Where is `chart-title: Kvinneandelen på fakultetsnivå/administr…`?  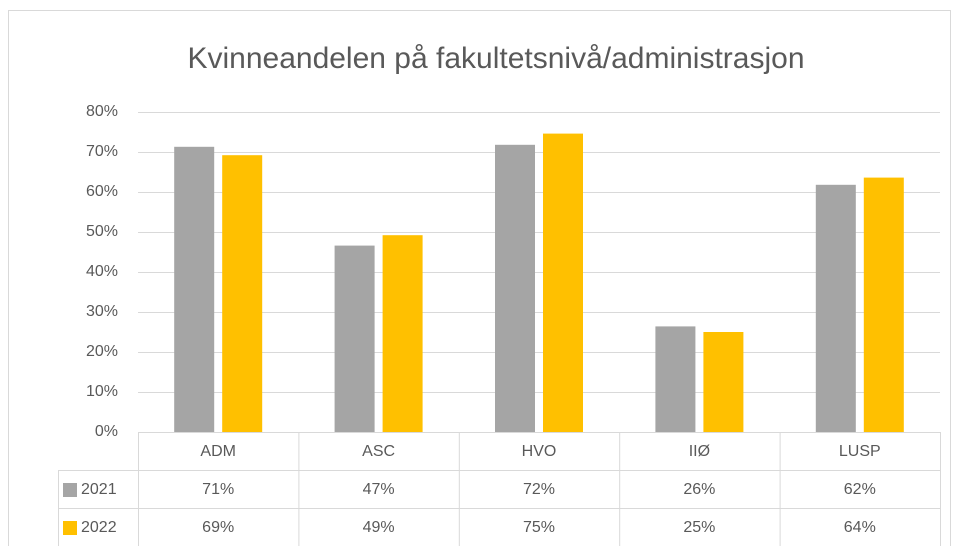 chart-title: Kvinneandelen på fakultetsnivå/administr… is located at coordinates (495, 58).